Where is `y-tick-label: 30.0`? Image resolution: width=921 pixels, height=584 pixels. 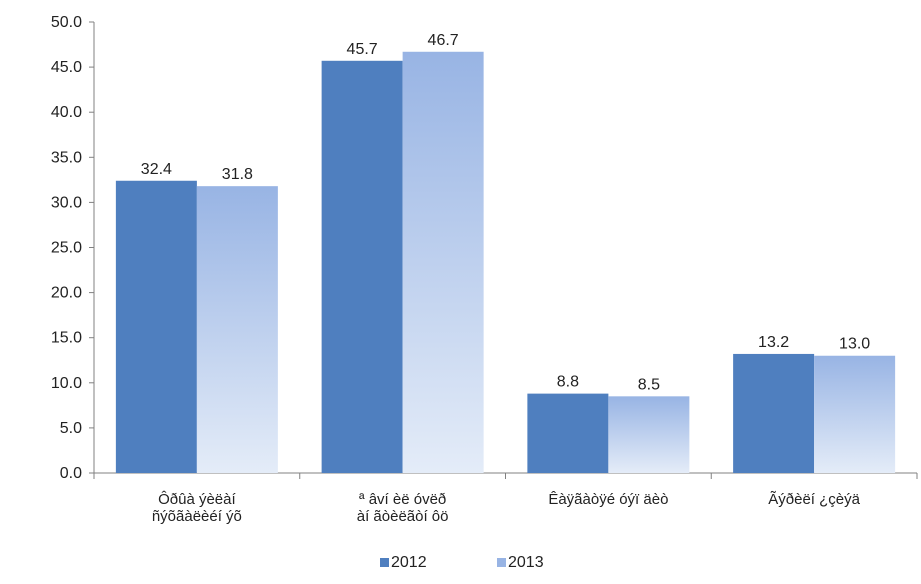 y-tick-label: 30.0 is located at coordinates (66, 202).